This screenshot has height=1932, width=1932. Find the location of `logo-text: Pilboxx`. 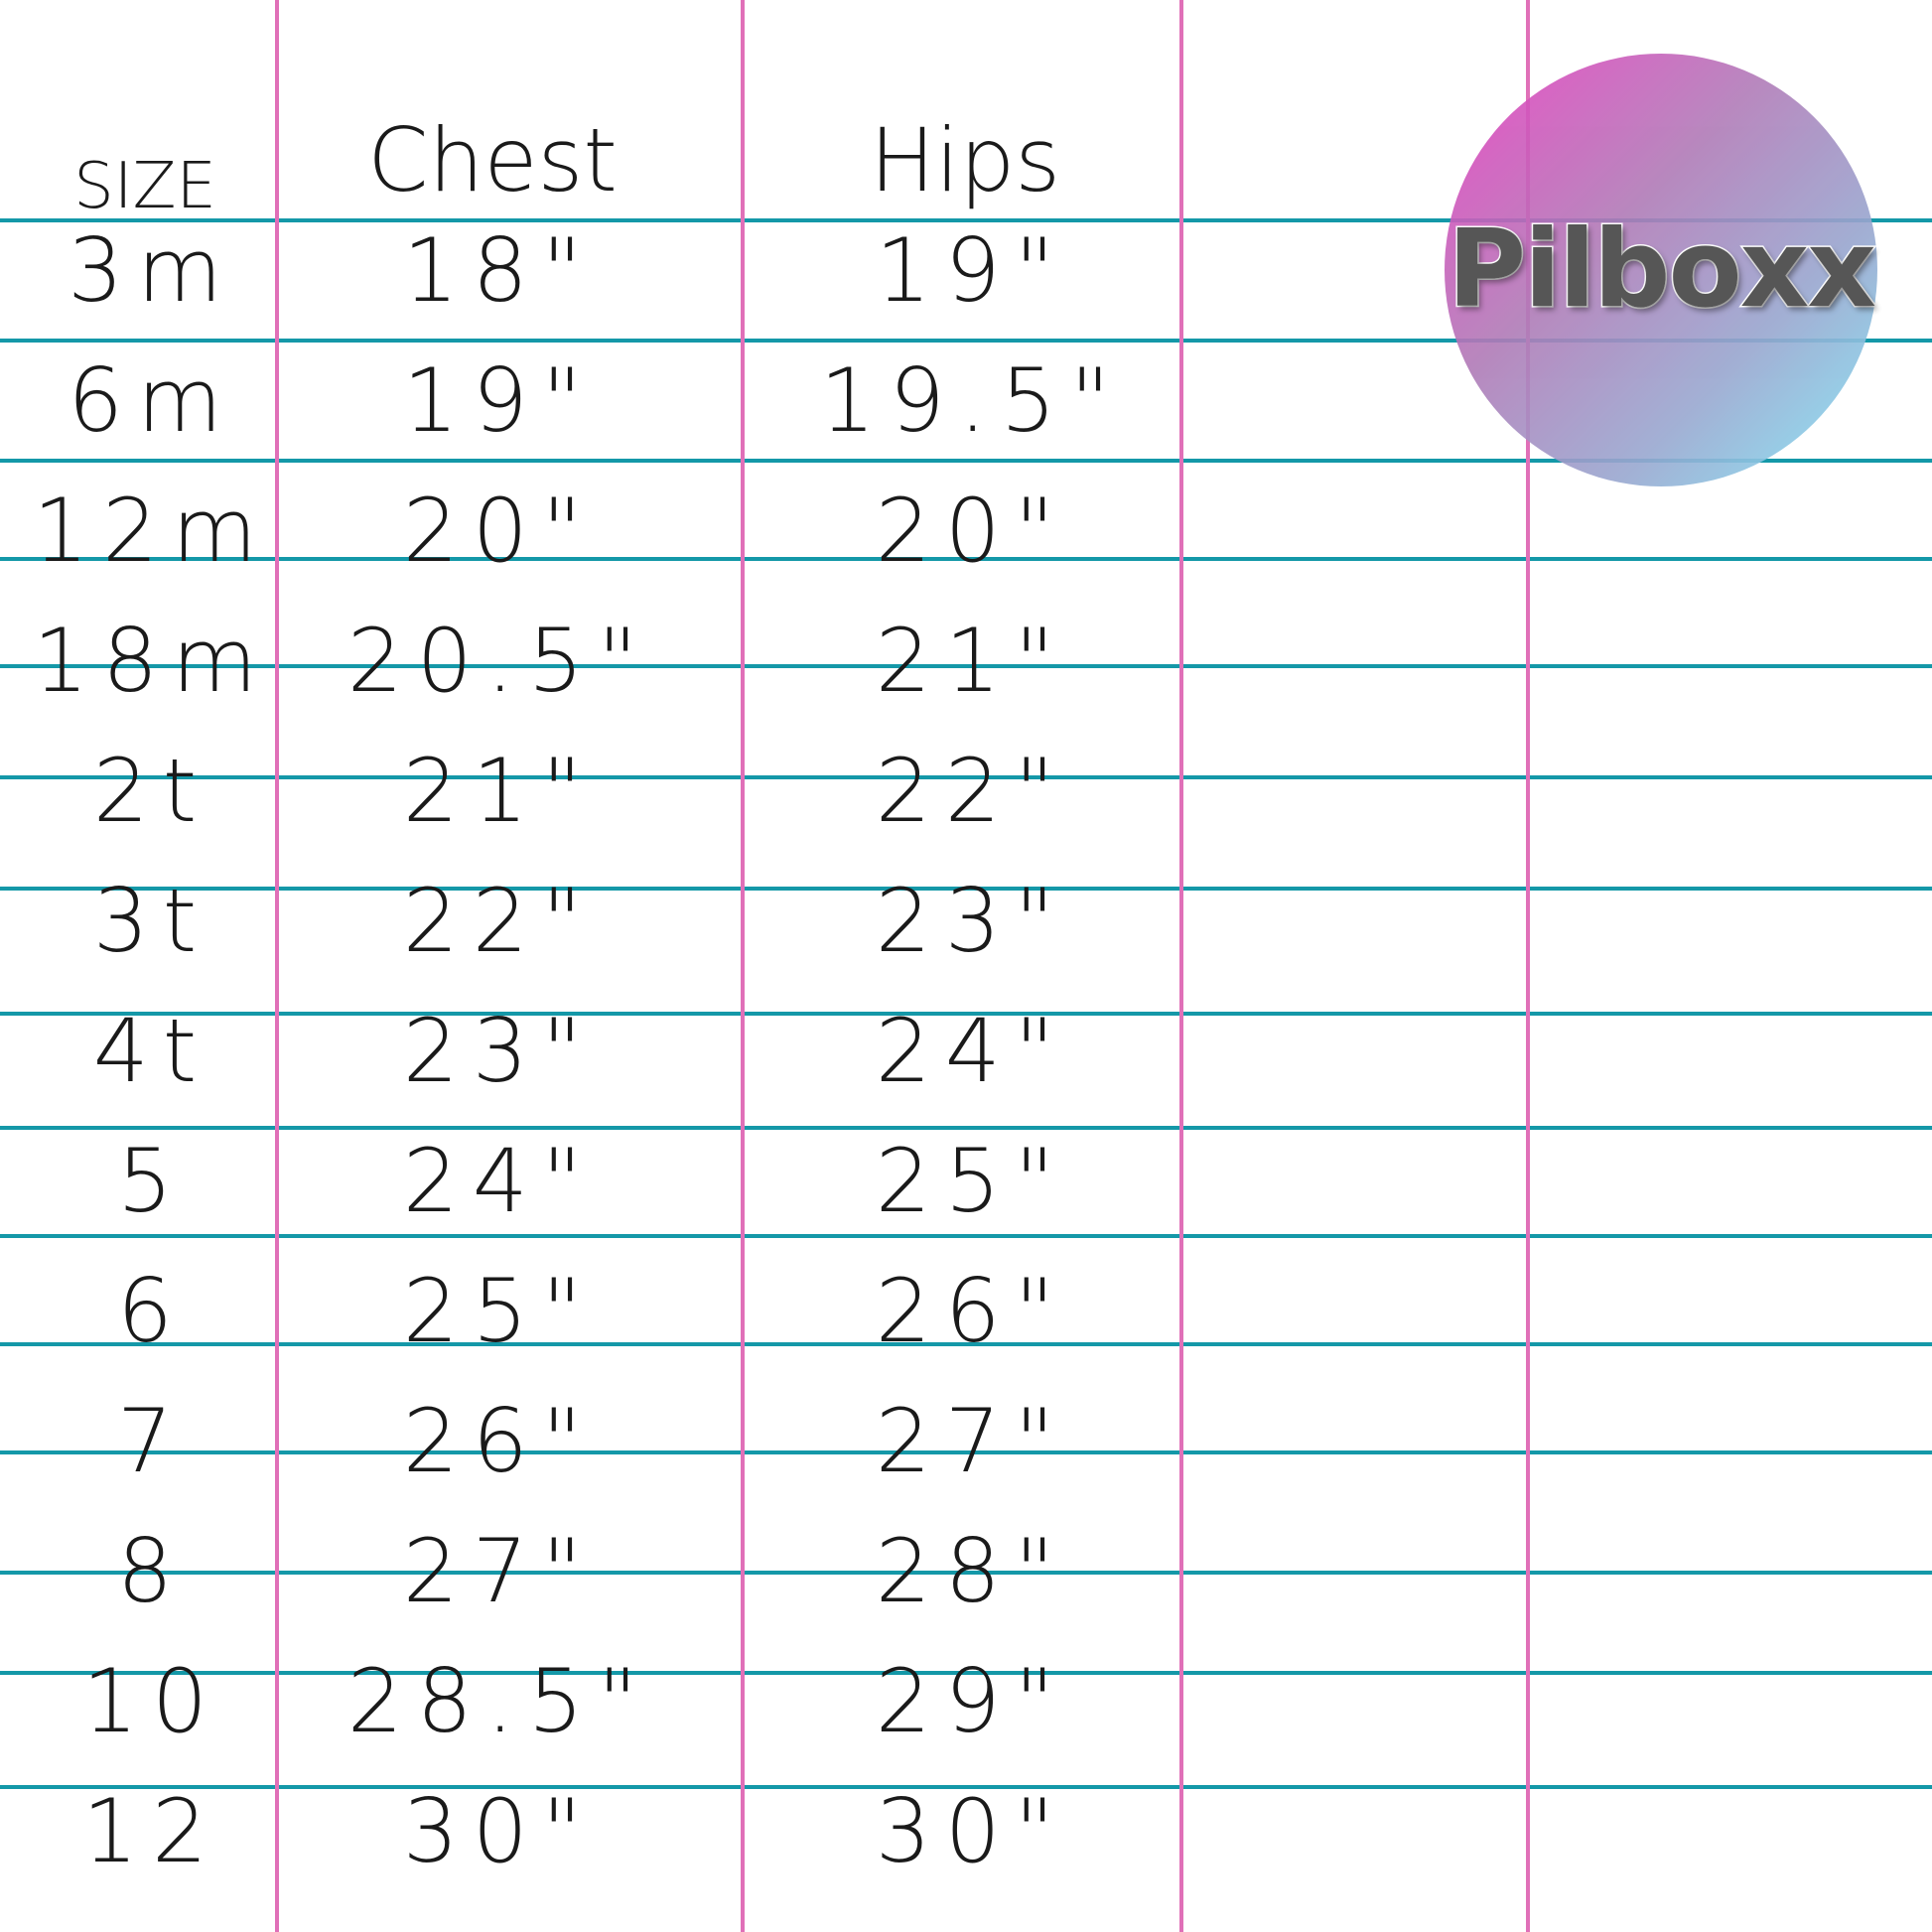

logo-text: Pilboxx is located at coordinates (1661, 271).